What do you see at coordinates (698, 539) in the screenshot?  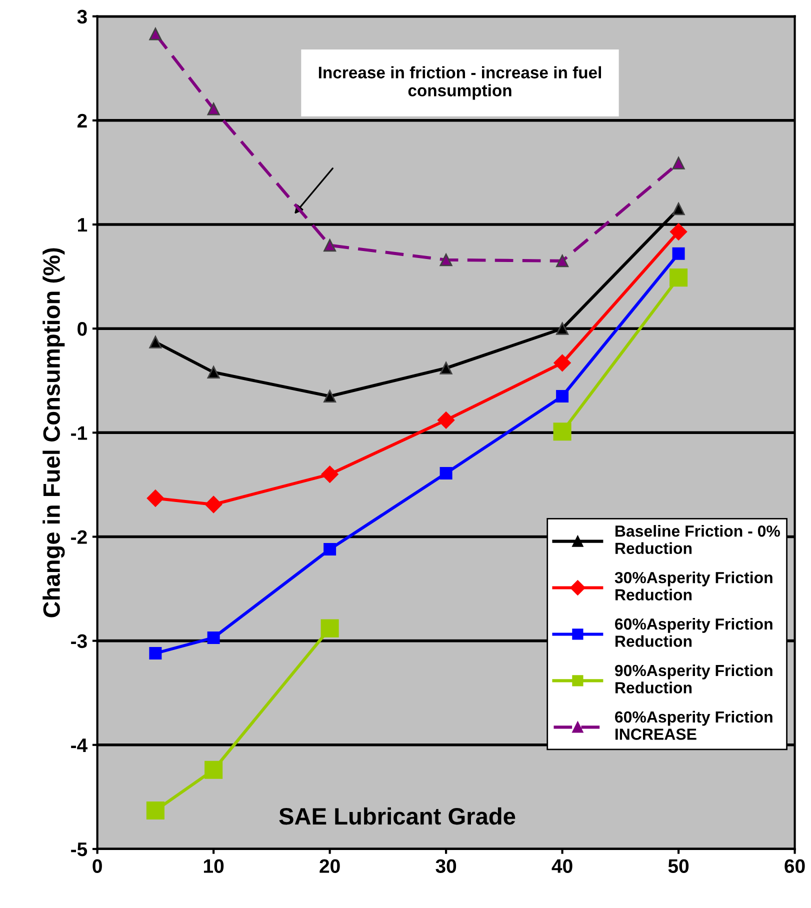 I see `legend-label: Baseline Friction - 0% Reduction` at bounding box center [698, 539].